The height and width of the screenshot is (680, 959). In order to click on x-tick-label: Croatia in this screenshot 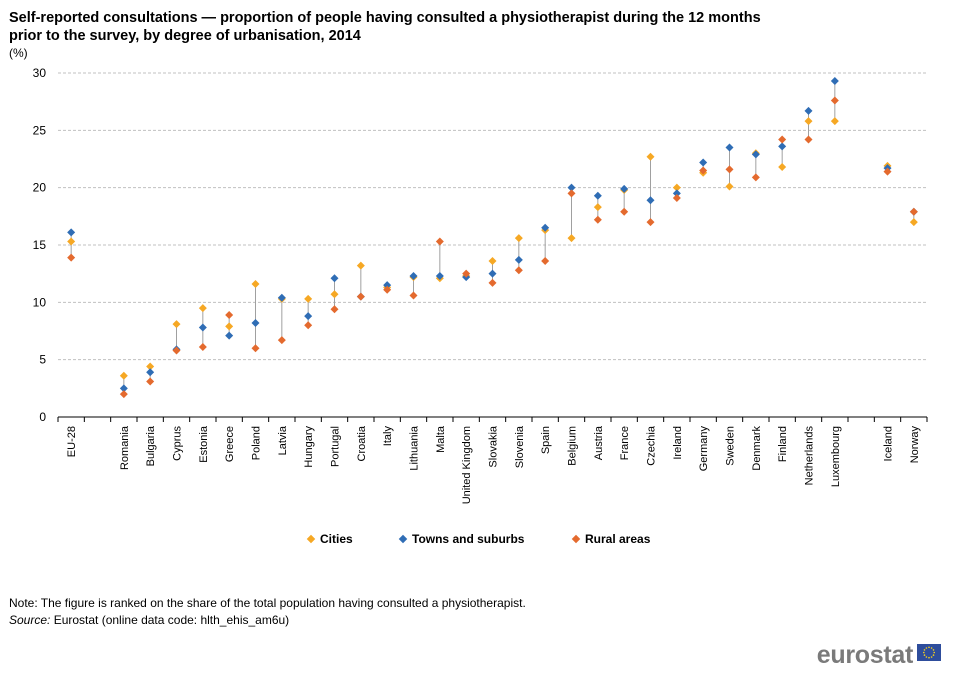, I will do `click(362, 443)`.